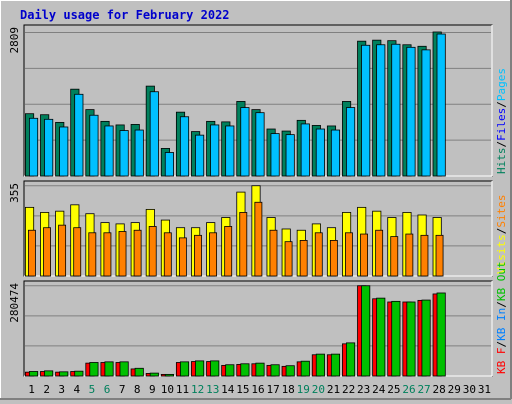 Image resolution: width=512 pixels, height=404 pixels. I want to click on x-tick-label: 16, so click(257, 389).